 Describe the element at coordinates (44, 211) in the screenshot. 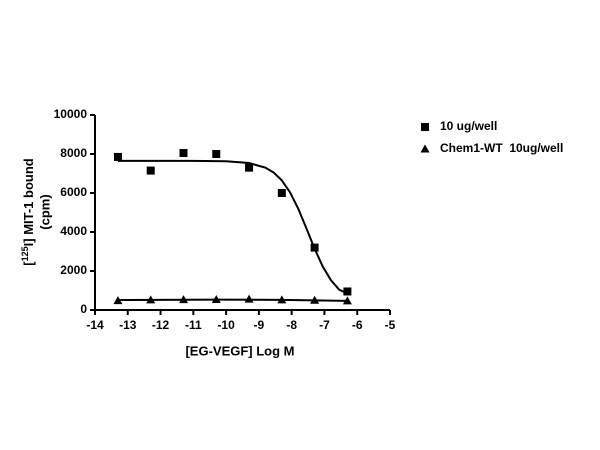

I see `y-axis-label-line2: (cpm)` at that location.